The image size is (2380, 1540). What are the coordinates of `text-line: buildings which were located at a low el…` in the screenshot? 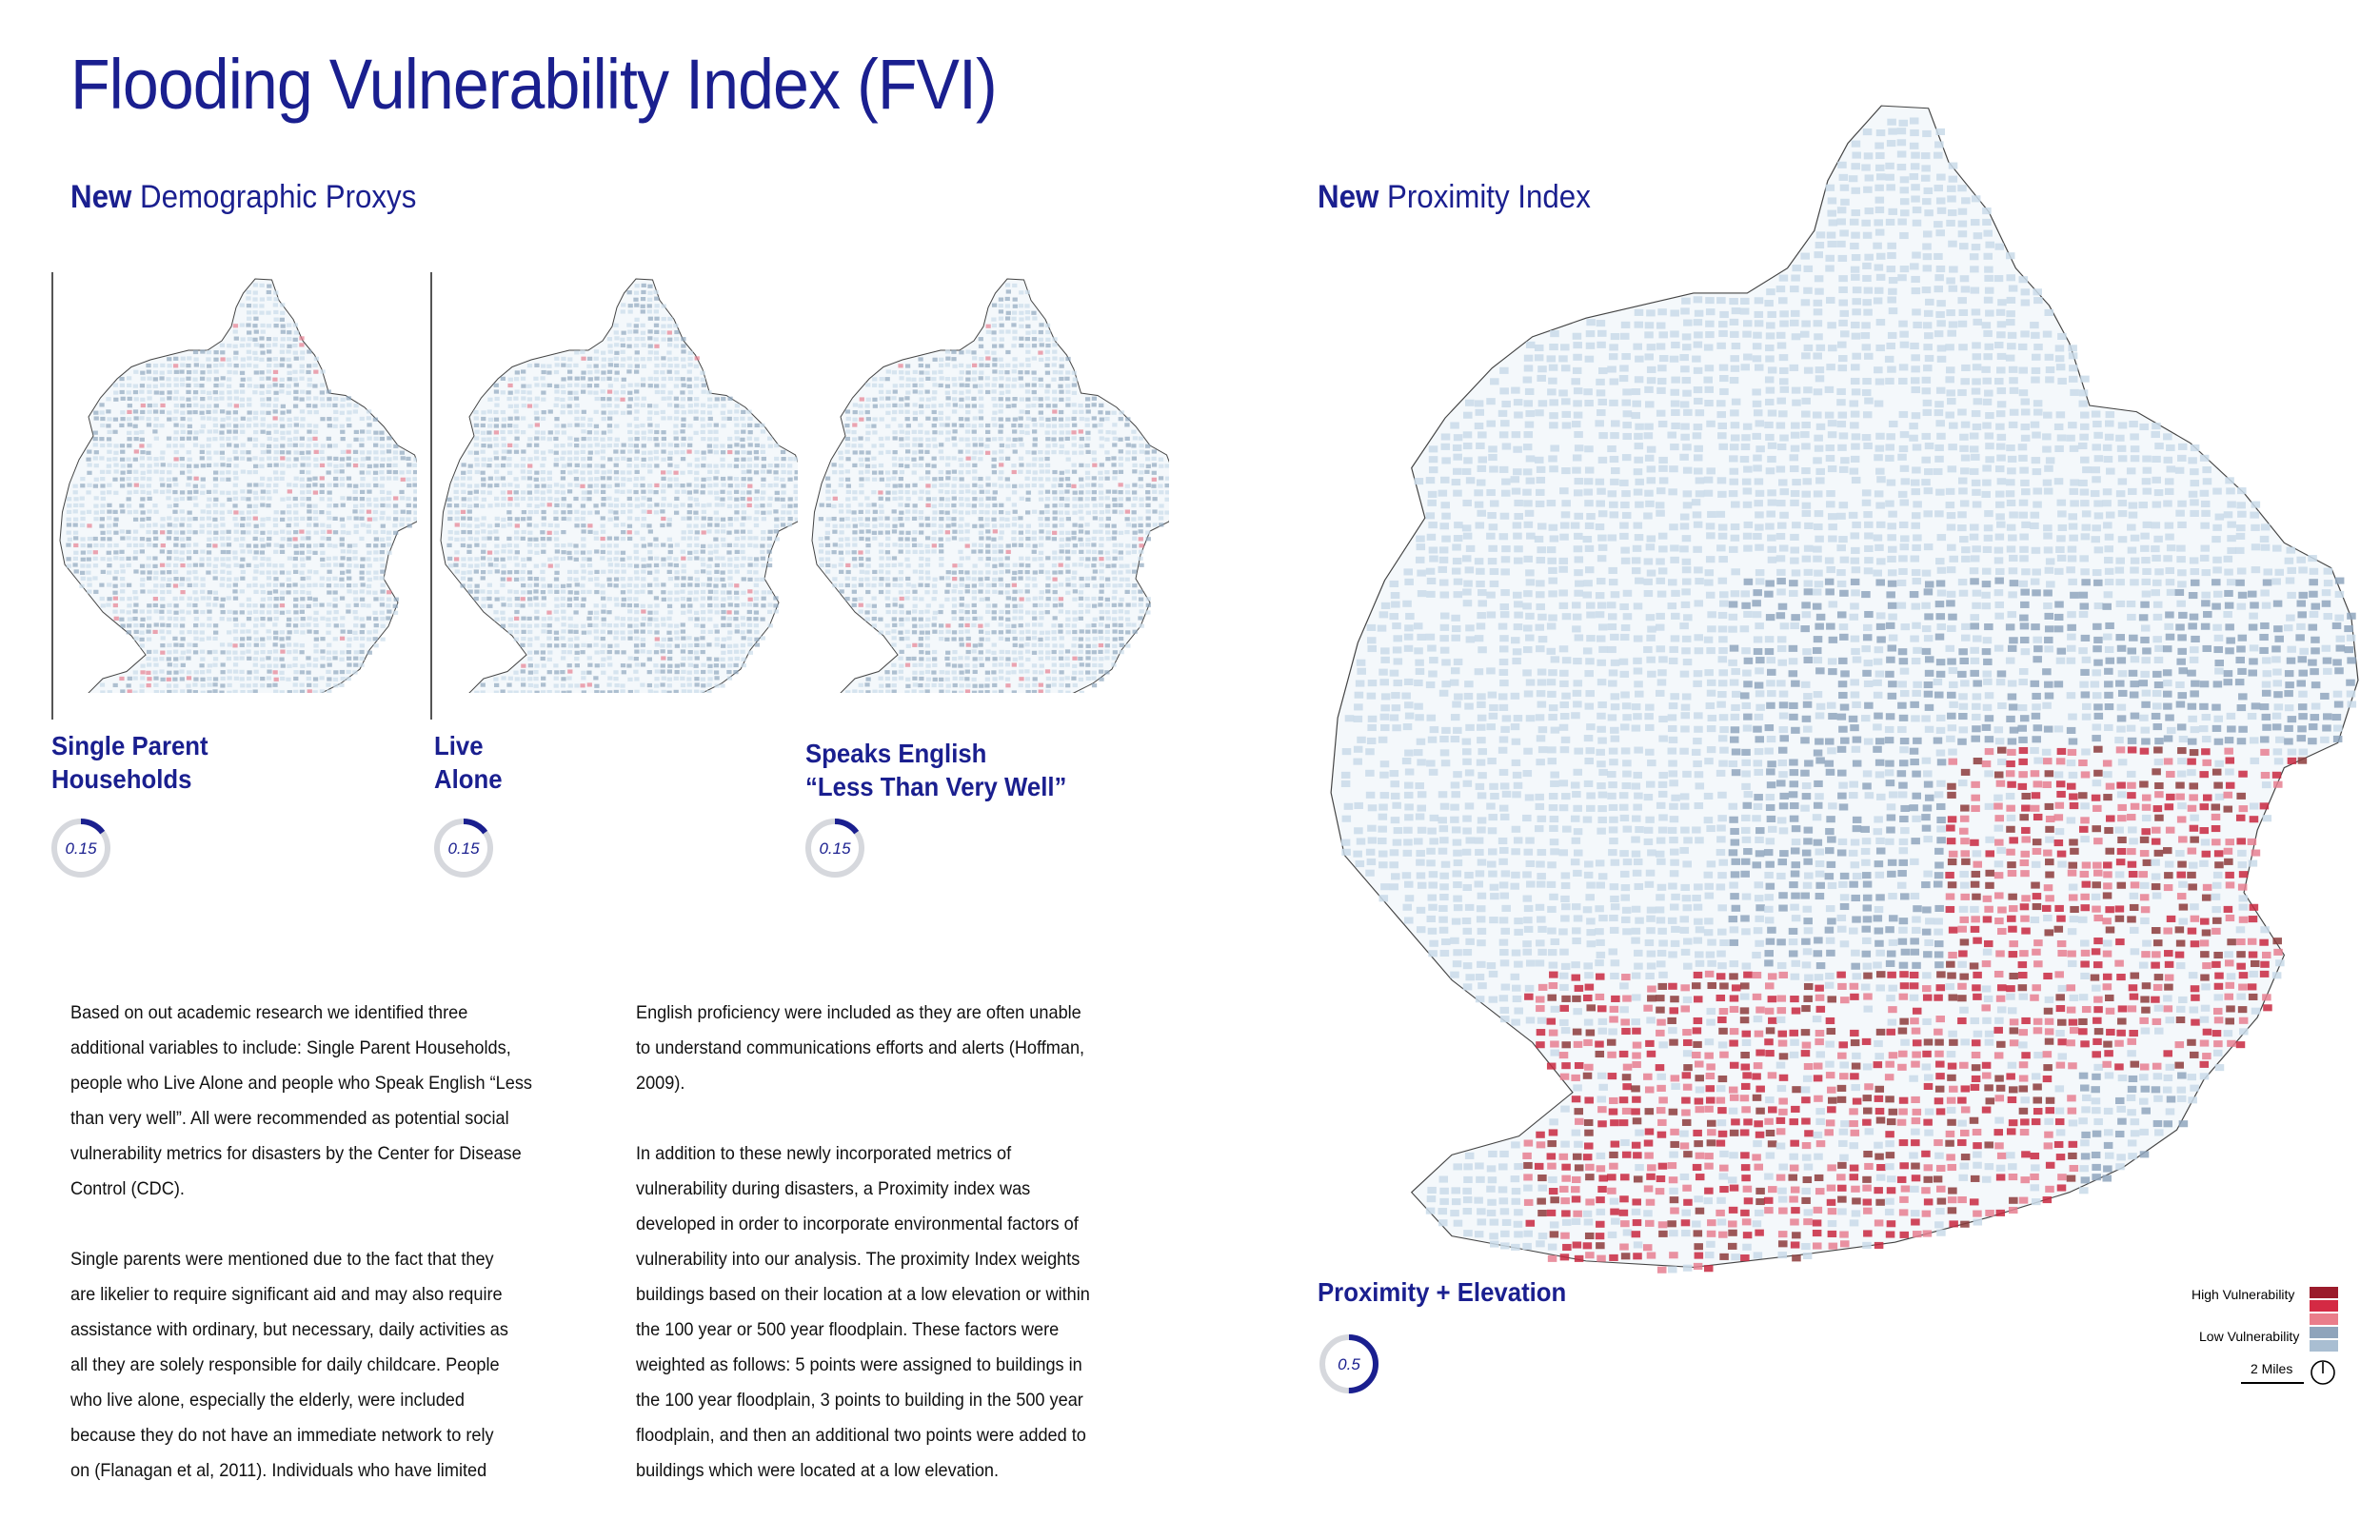 It's located at (818, 1470).